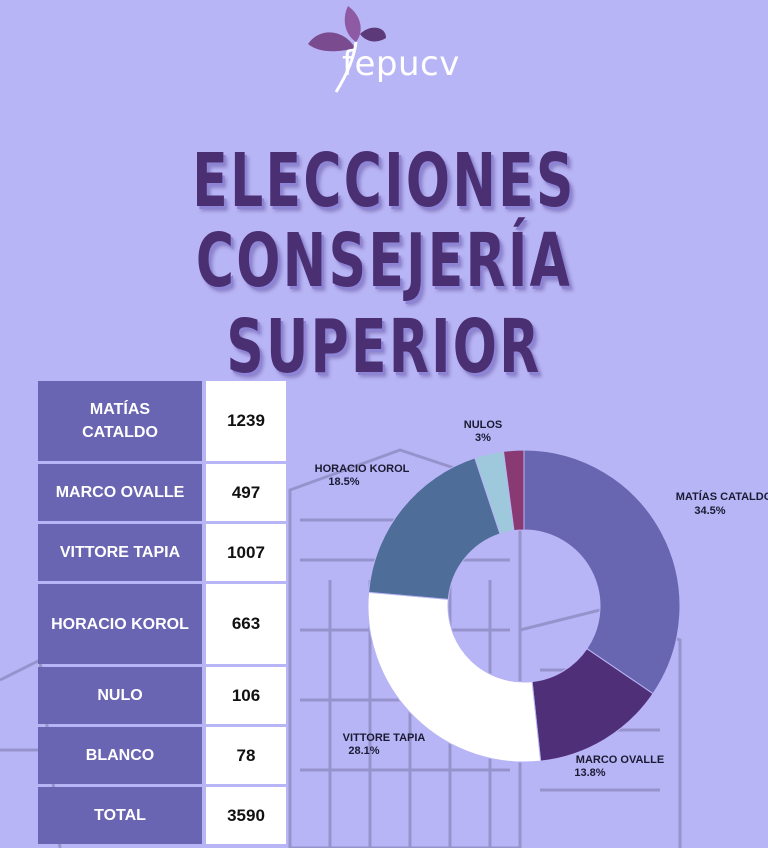 This screenshot has width=768, height=848. I want to click on slice-label-name: MARCO OVALLE, so click(620, 760).